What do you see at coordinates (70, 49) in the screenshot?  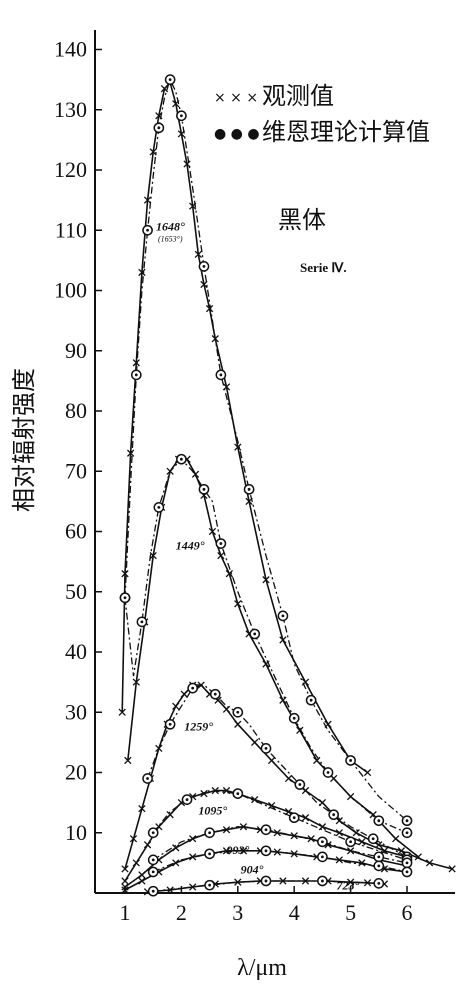 I see `y-tick-label: 140` at bounding box center [70, 49].